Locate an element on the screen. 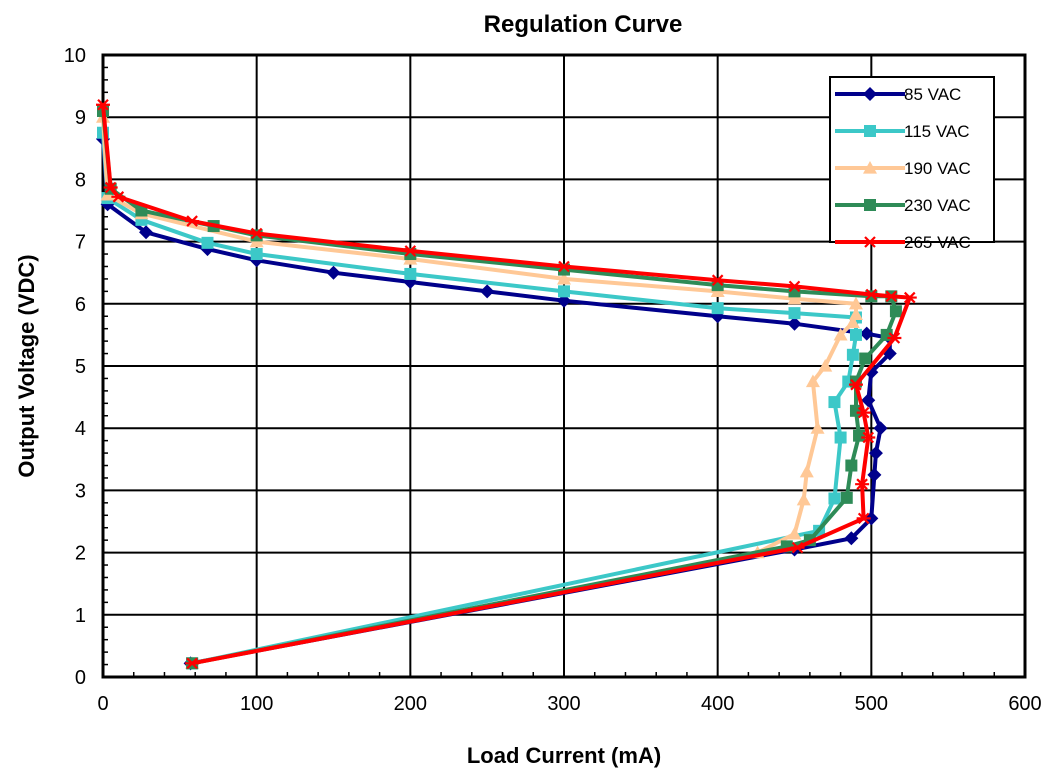  y-tick-label: 0 is located at coordinates (80, 678).